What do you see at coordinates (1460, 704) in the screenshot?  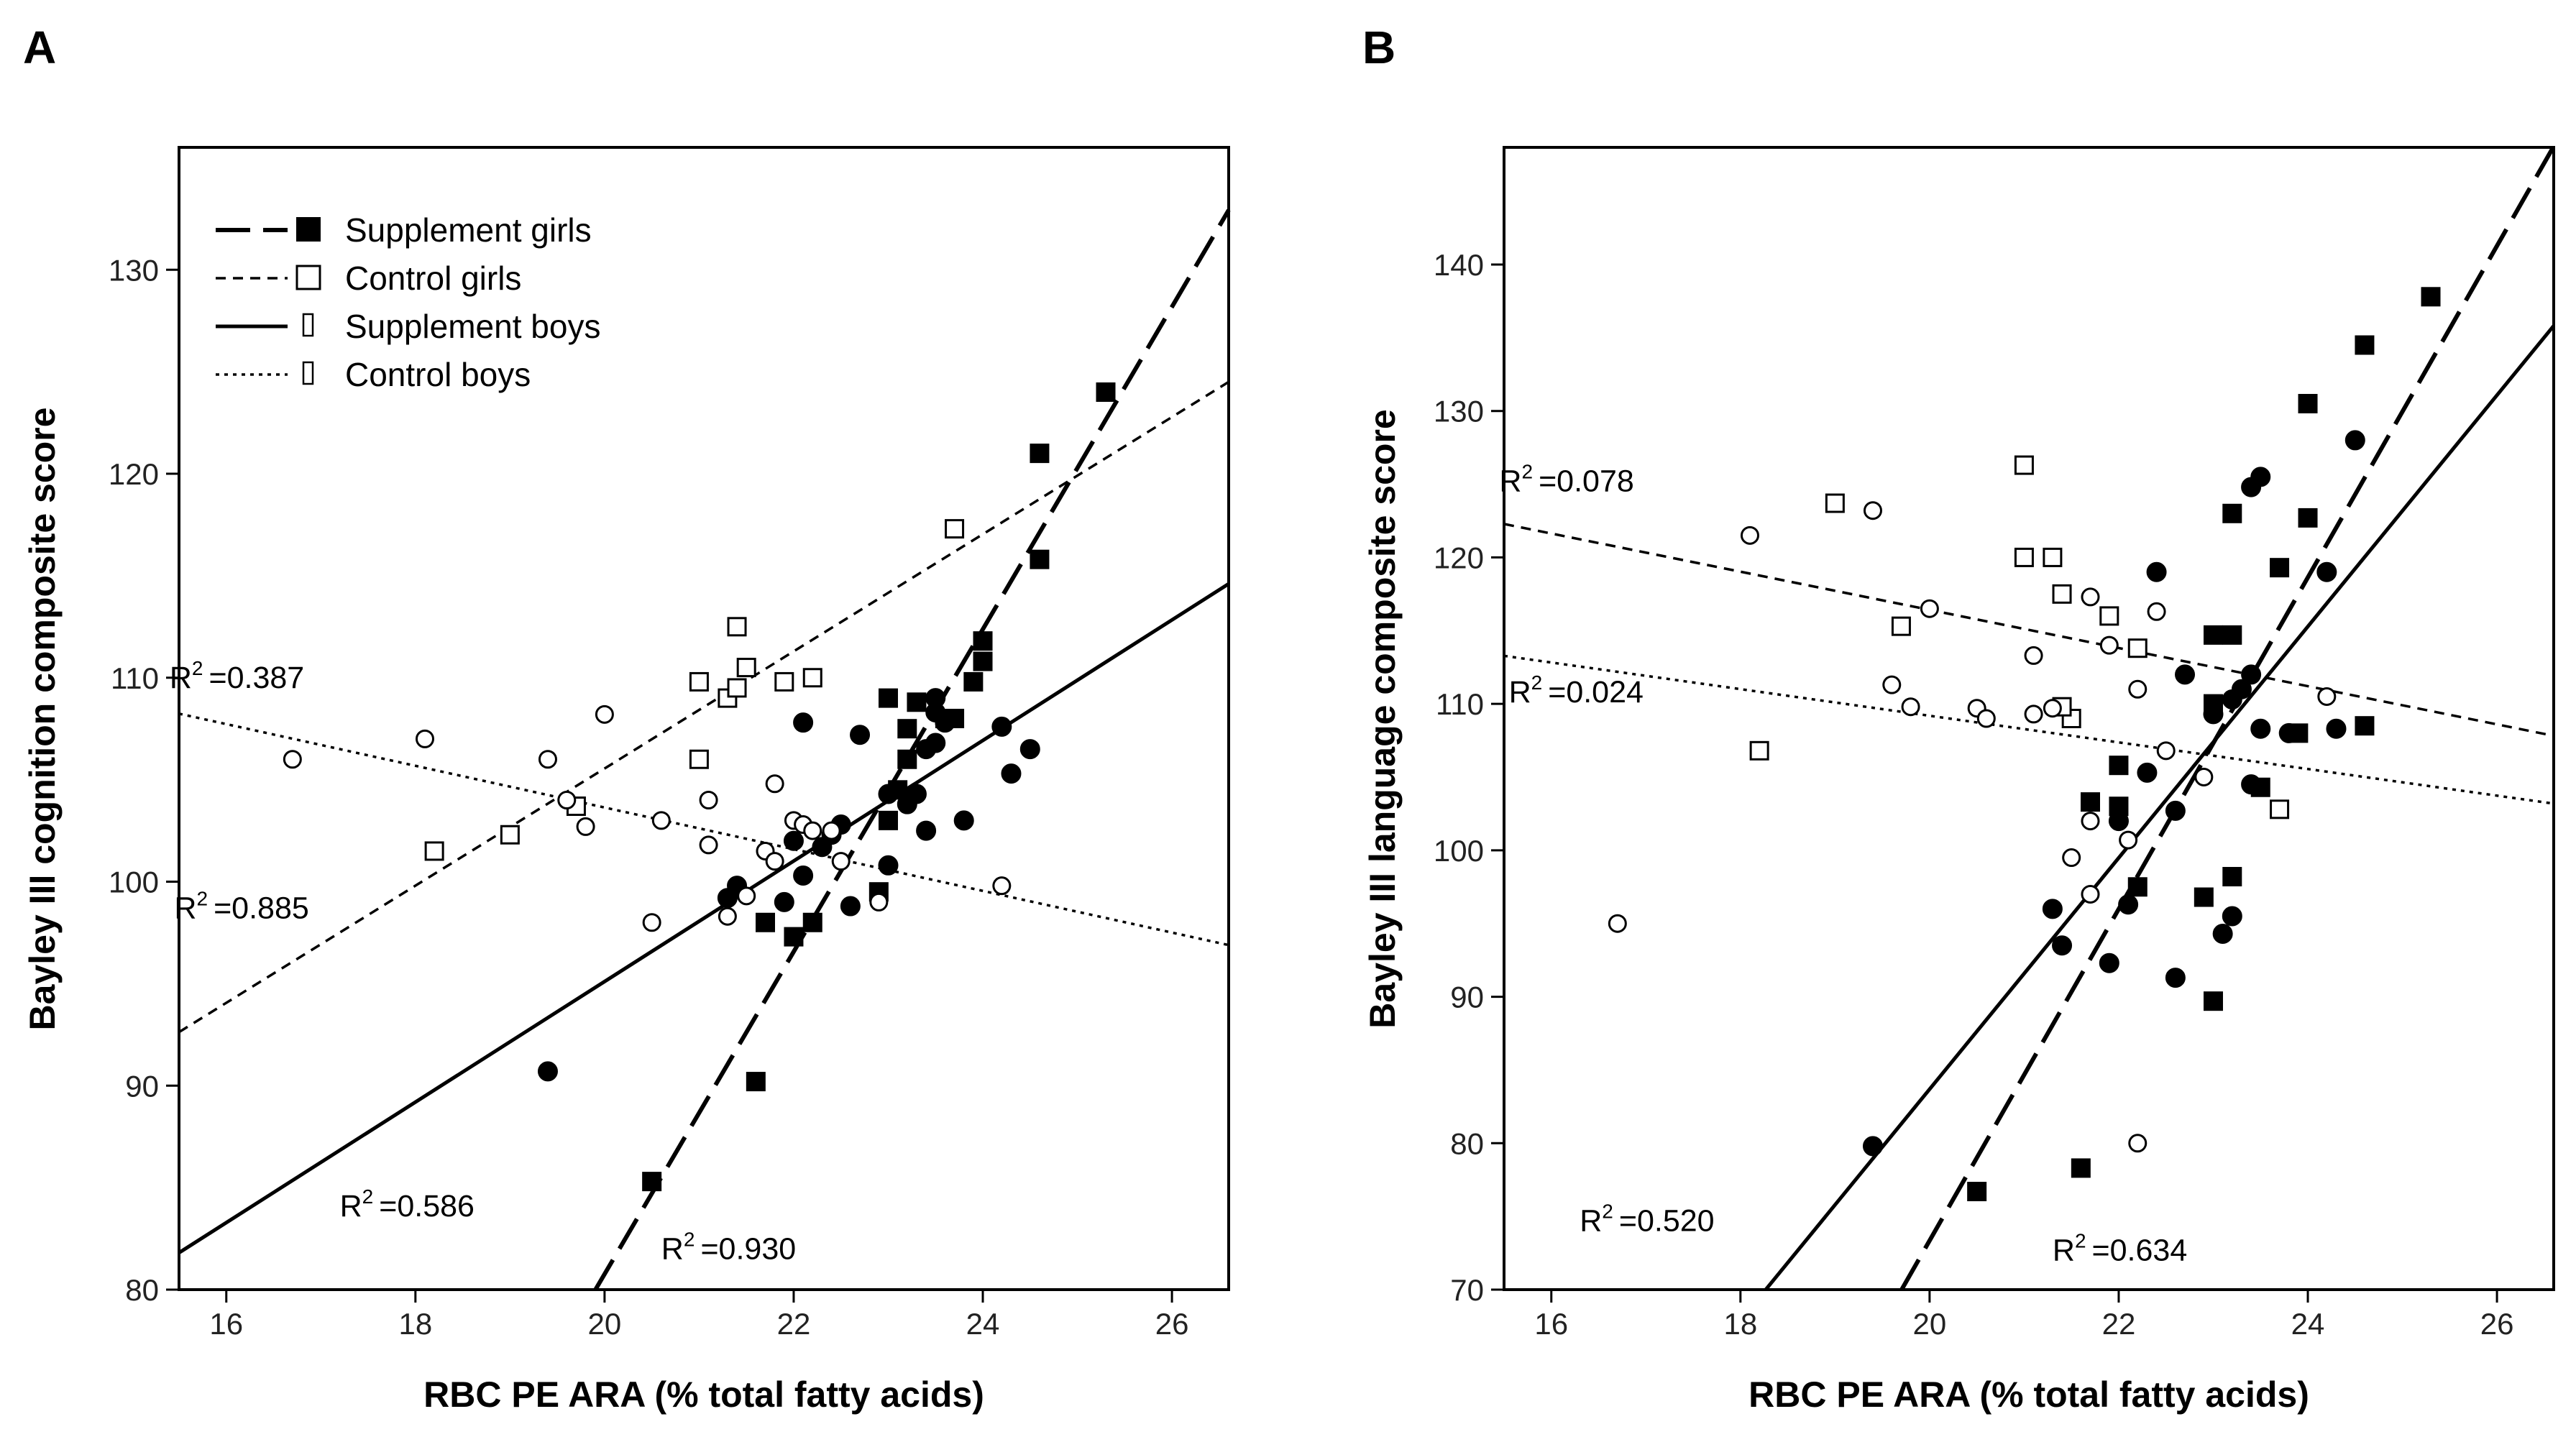 I see `y-tick-label: 110` at bounding box center [1460, 704].